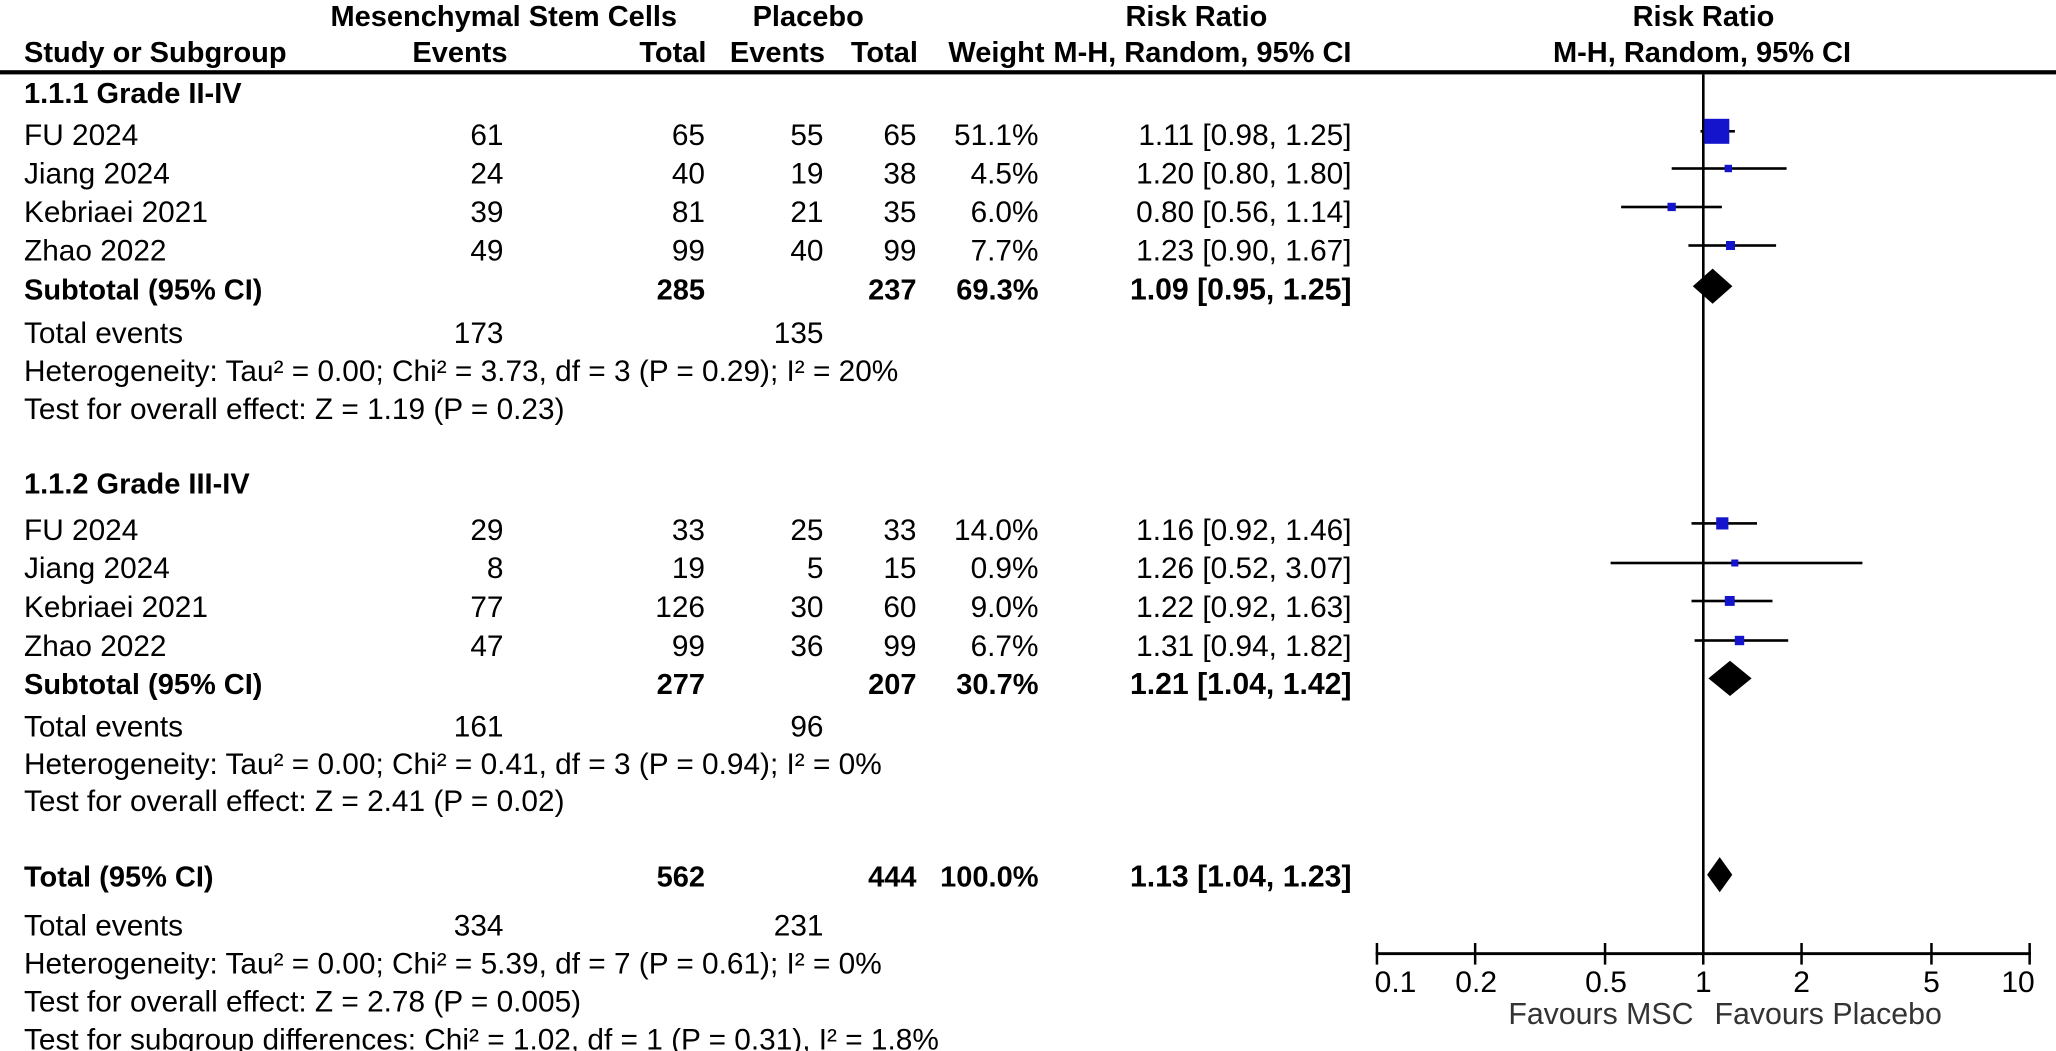  I want to click on svg-text: 334, so click(479, 925).